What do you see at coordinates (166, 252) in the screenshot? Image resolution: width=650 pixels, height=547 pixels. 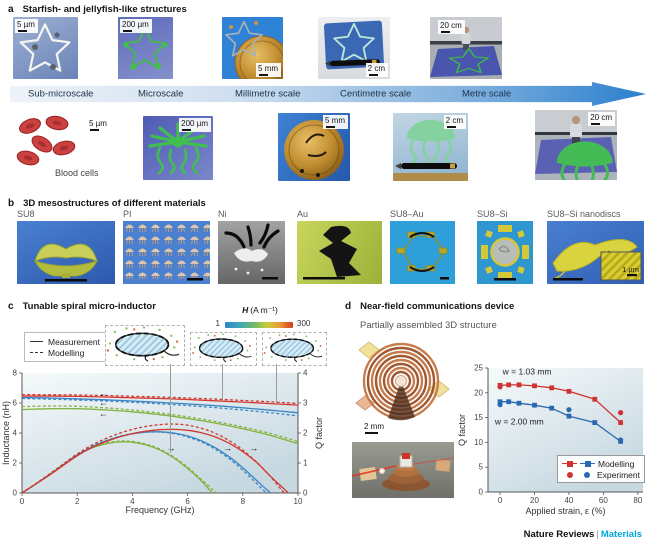 I see `pi-image` at bounding box center [166, 252].